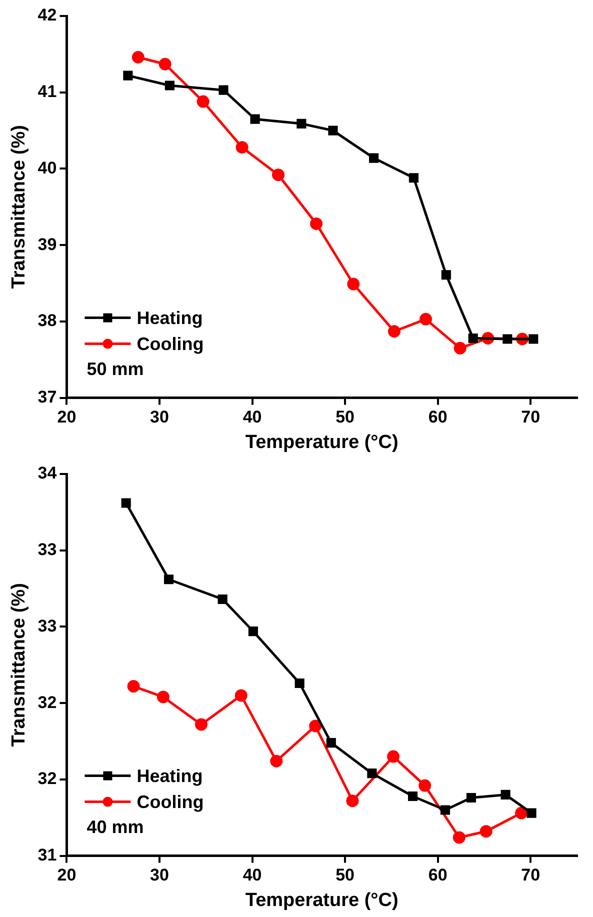  Describe the element at coordinates (47, 168) in the screenshot. I see `y-tick-label: 40` at that location.